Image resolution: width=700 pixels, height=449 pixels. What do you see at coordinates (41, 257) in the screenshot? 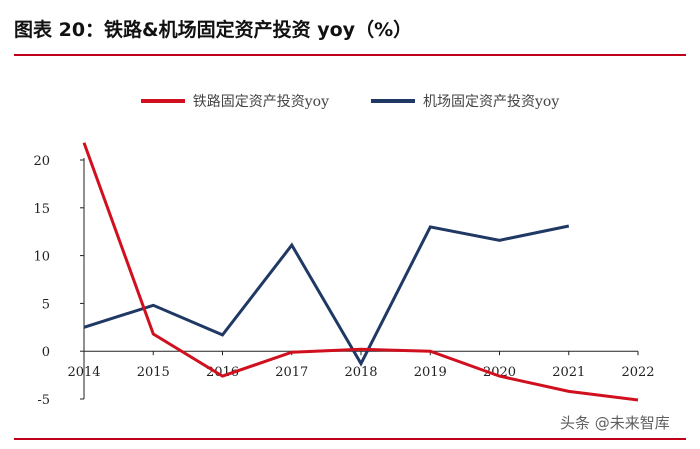
I see `y-tick-label: 10` at bounding box center [41, 257].